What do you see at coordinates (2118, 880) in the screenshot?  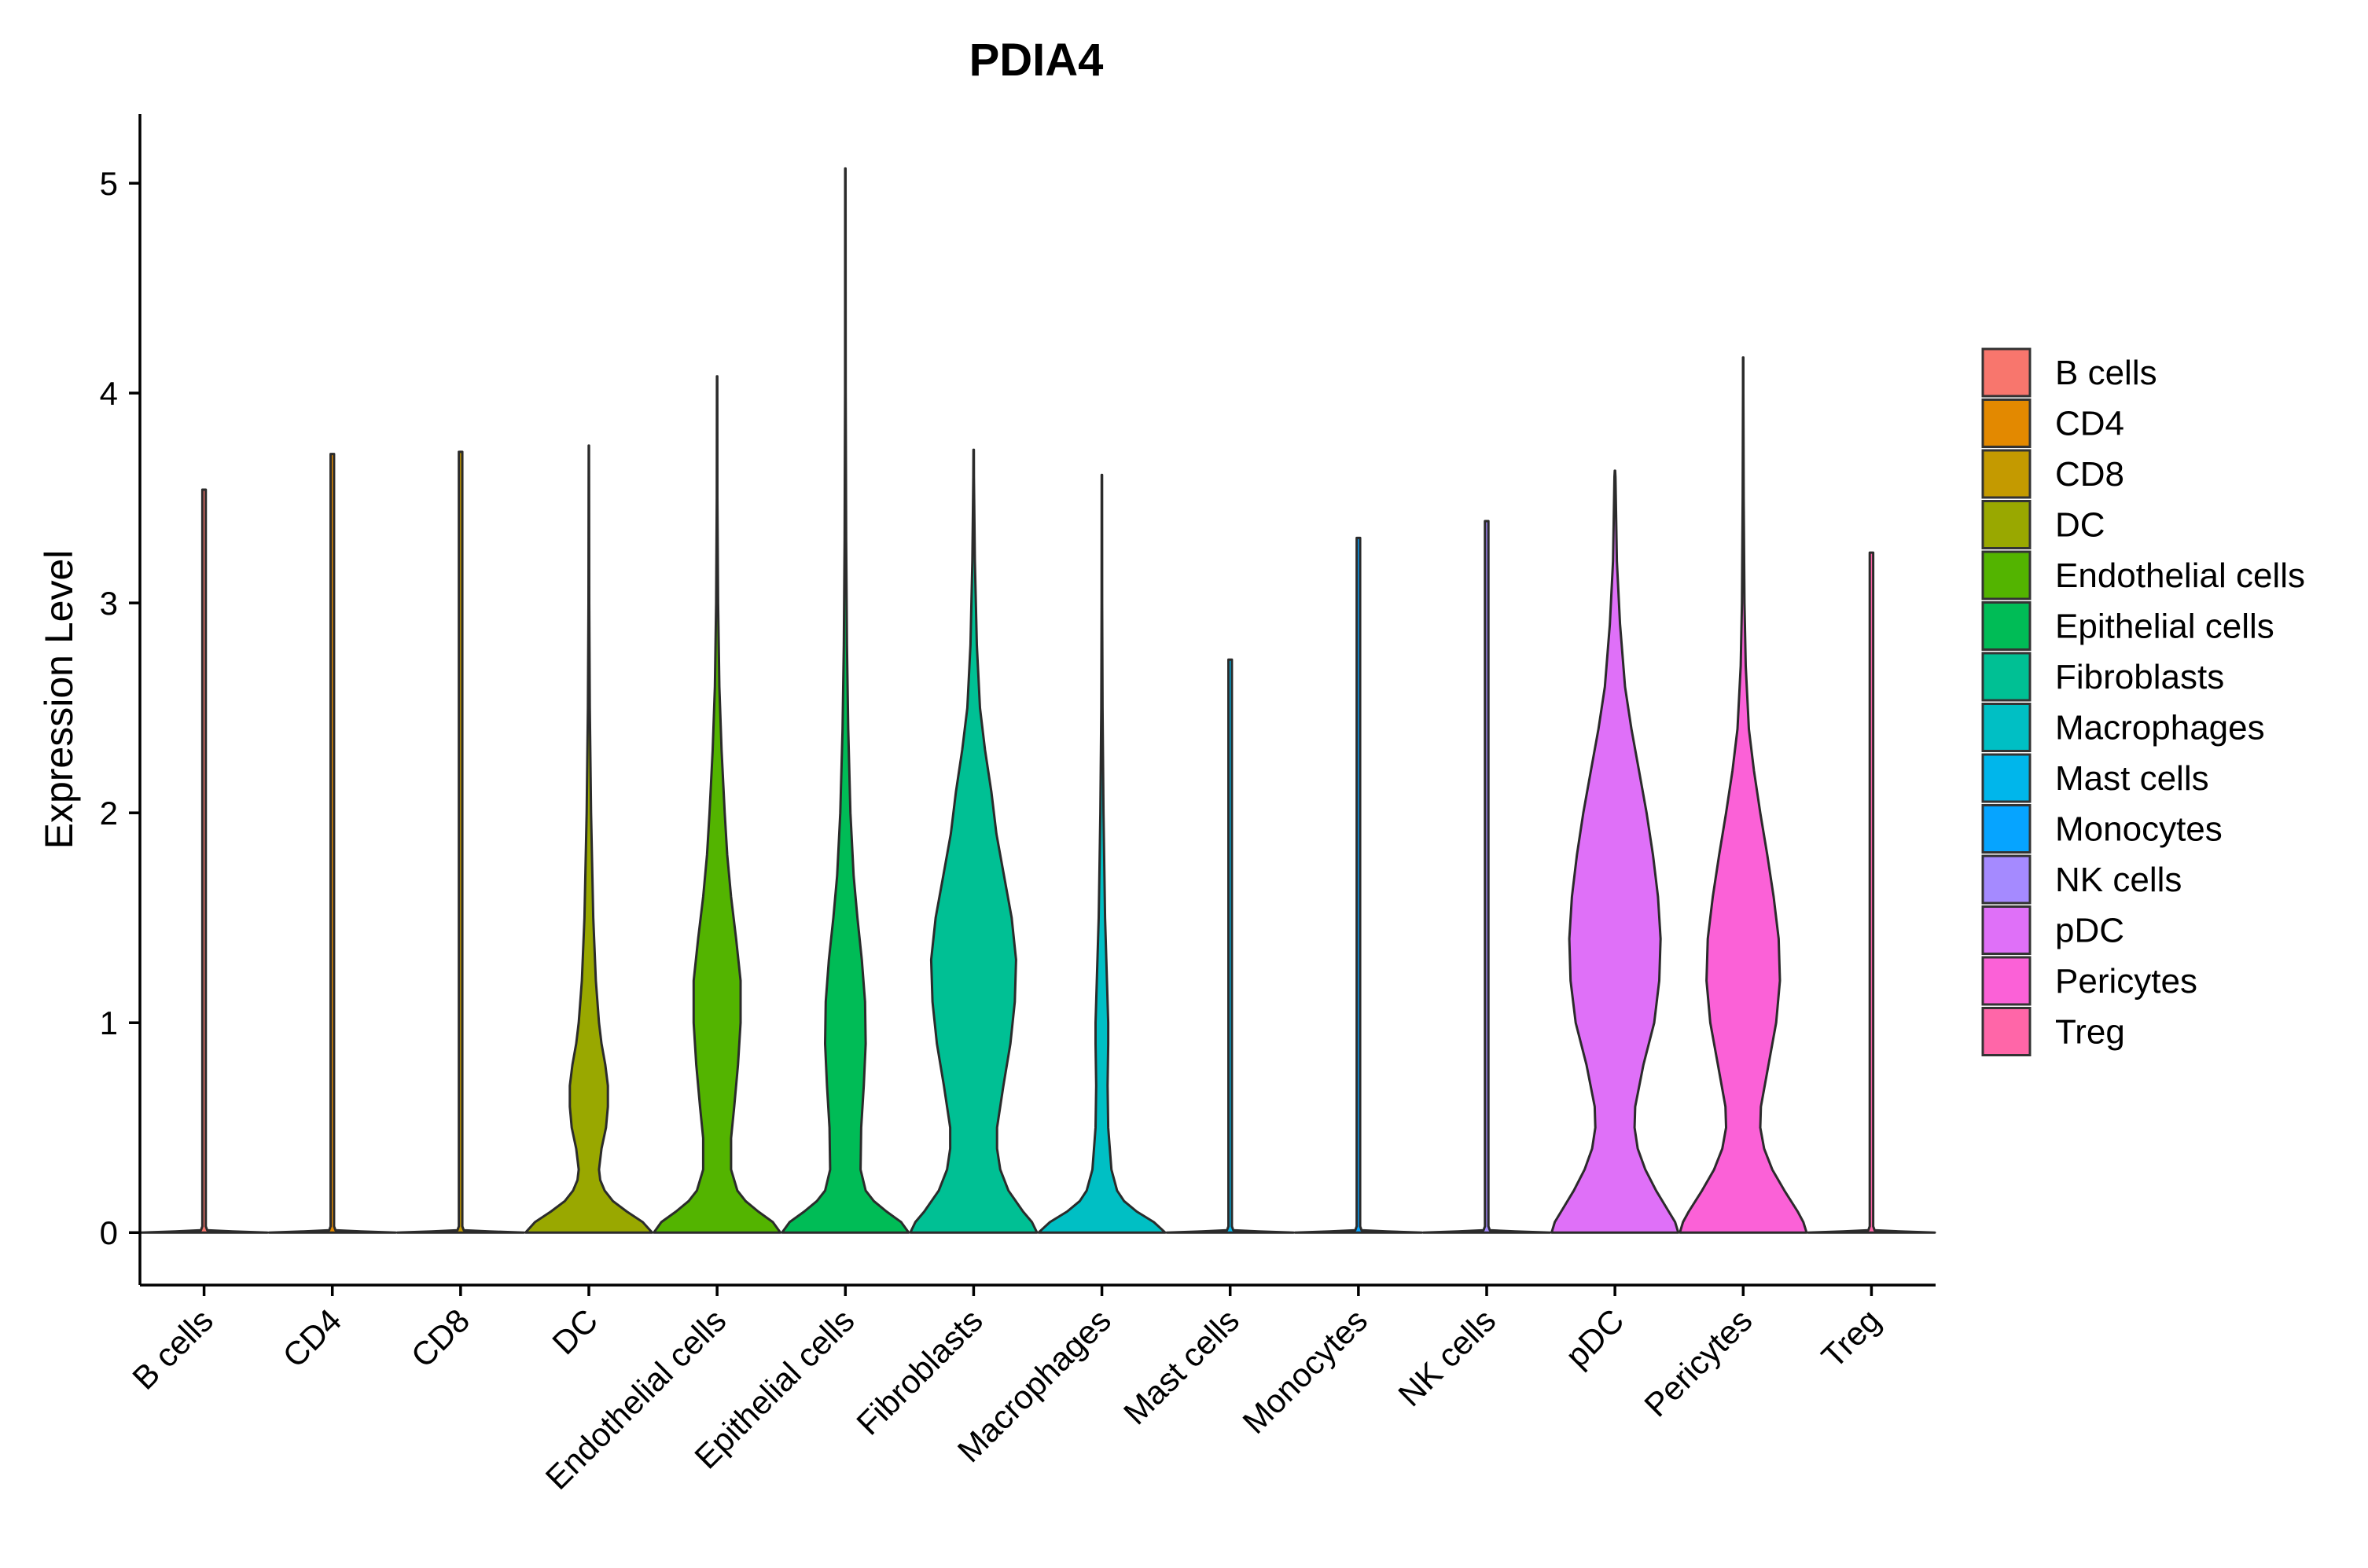 I see `legend-label-nk-cells: NK cells` at bounding box center [2118, 880].